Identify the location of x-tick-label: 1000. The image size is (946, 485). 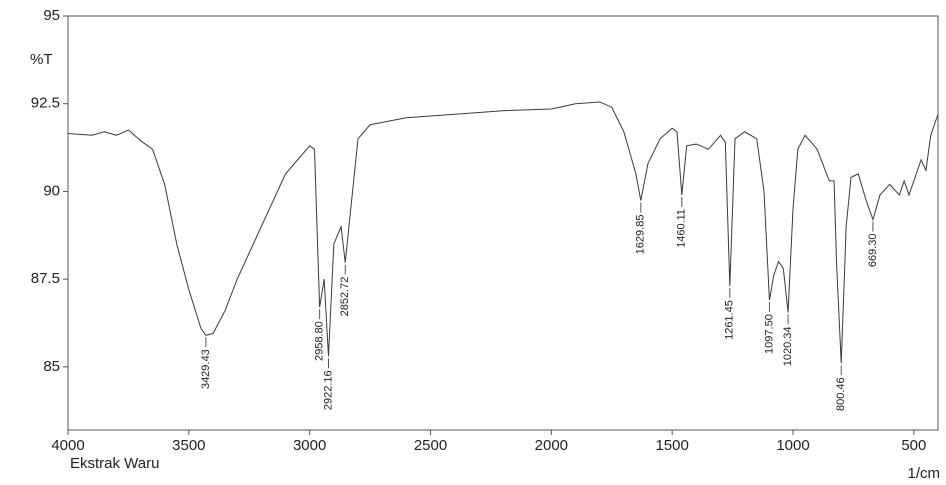
(792, 445).